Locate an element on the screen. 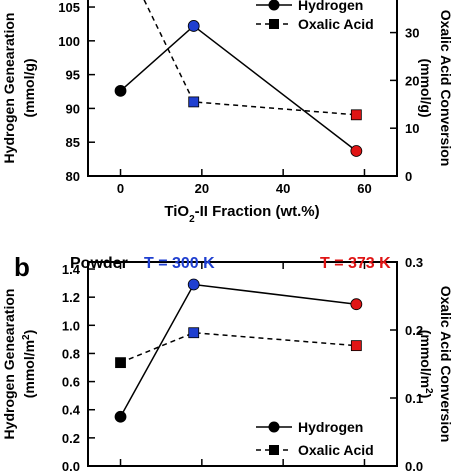 Image resolution: width=474 pixels, height=474 pixels. panel-label-b: b is located at coordinates (22, 267).